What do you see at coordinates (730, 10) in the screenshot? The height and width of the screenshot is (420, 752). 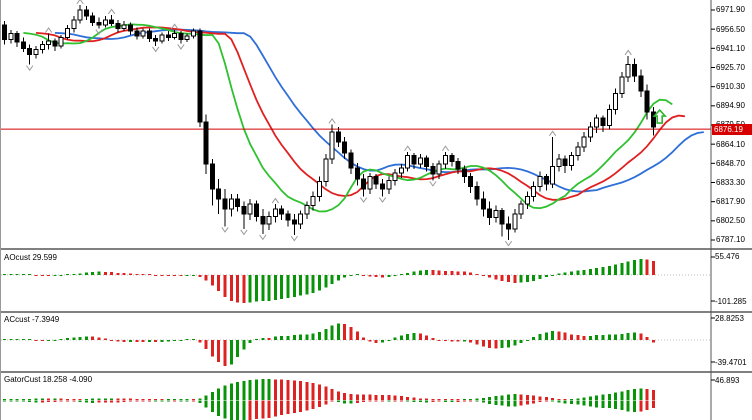 I see `price-axis-label: 6971.90` at bounding box center [730, 10].